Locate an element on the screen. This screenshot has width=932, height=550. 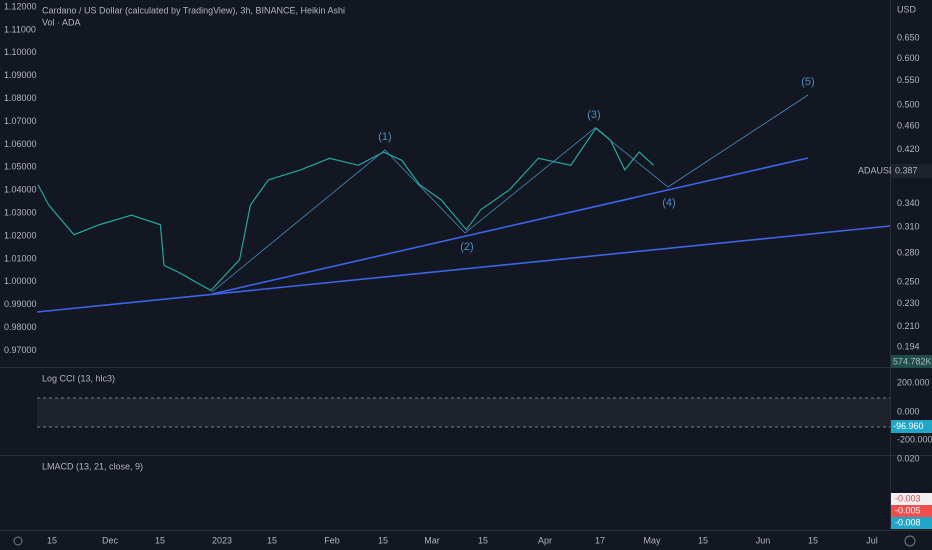
volume-label: Vol · ADA is located at coordinates (61, 22).